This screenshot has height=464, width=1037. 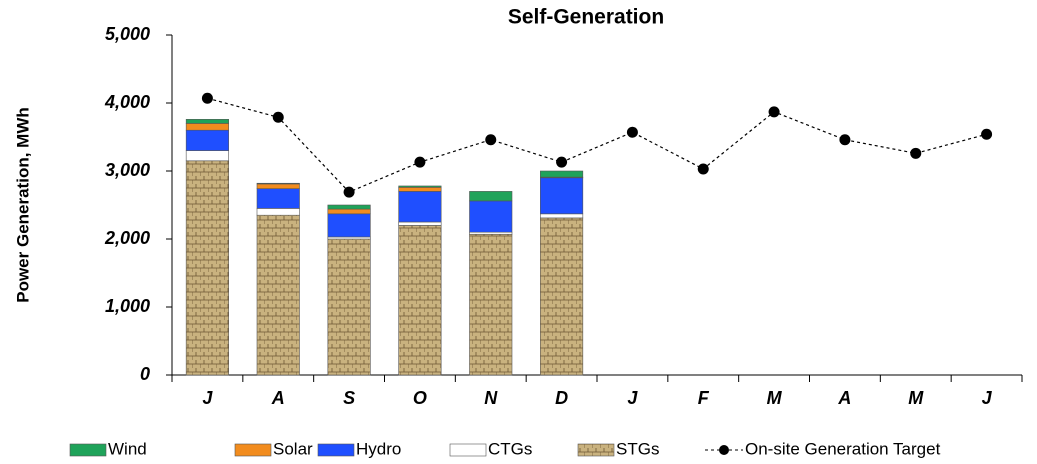 I want to click on y-tick-label: 4,000, so click(x=127, y=102).